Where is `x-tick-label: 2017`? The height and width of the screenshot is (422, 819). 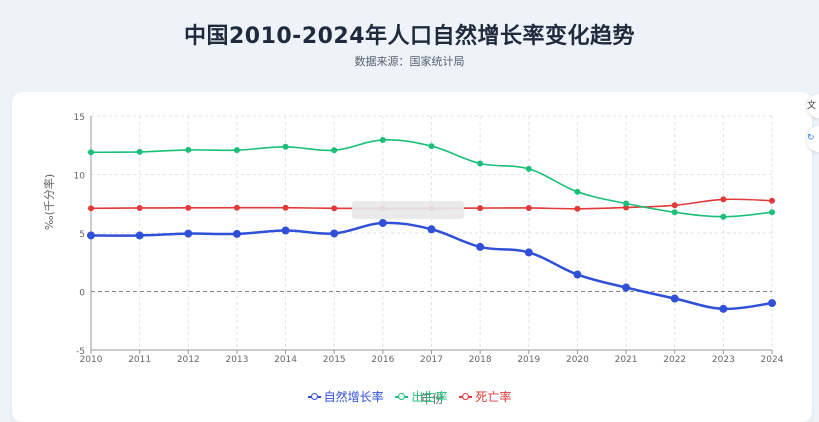 x-tick-label: 2017 is located at coordinates (431, 360).